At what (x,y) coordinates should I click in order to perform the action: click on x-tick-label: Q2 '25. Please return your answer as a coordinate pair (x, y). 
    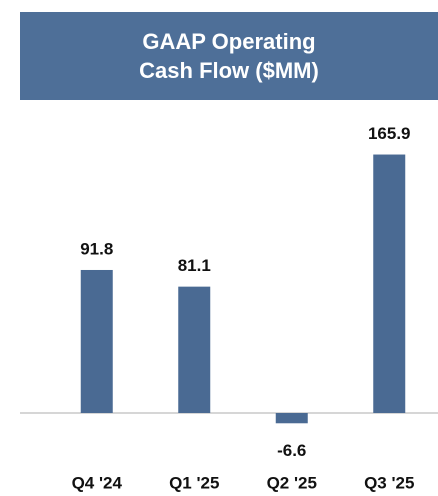
    Looking at the image, I should click on (292, 482).